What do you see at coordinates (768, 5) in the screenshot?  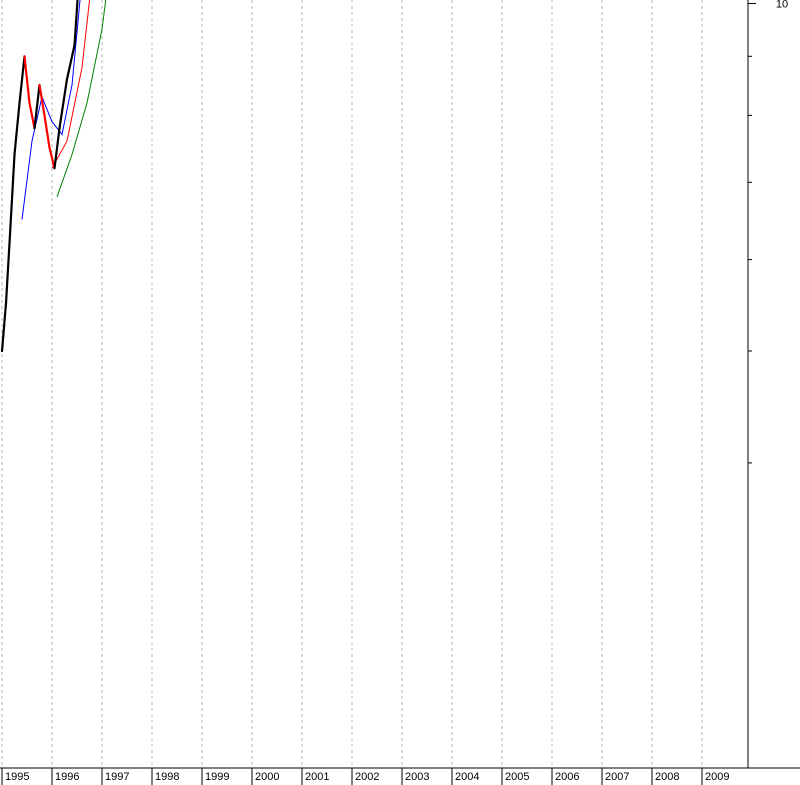 I see `y-axis-labels: 102030405060708090` at bounding box center [768, 5].